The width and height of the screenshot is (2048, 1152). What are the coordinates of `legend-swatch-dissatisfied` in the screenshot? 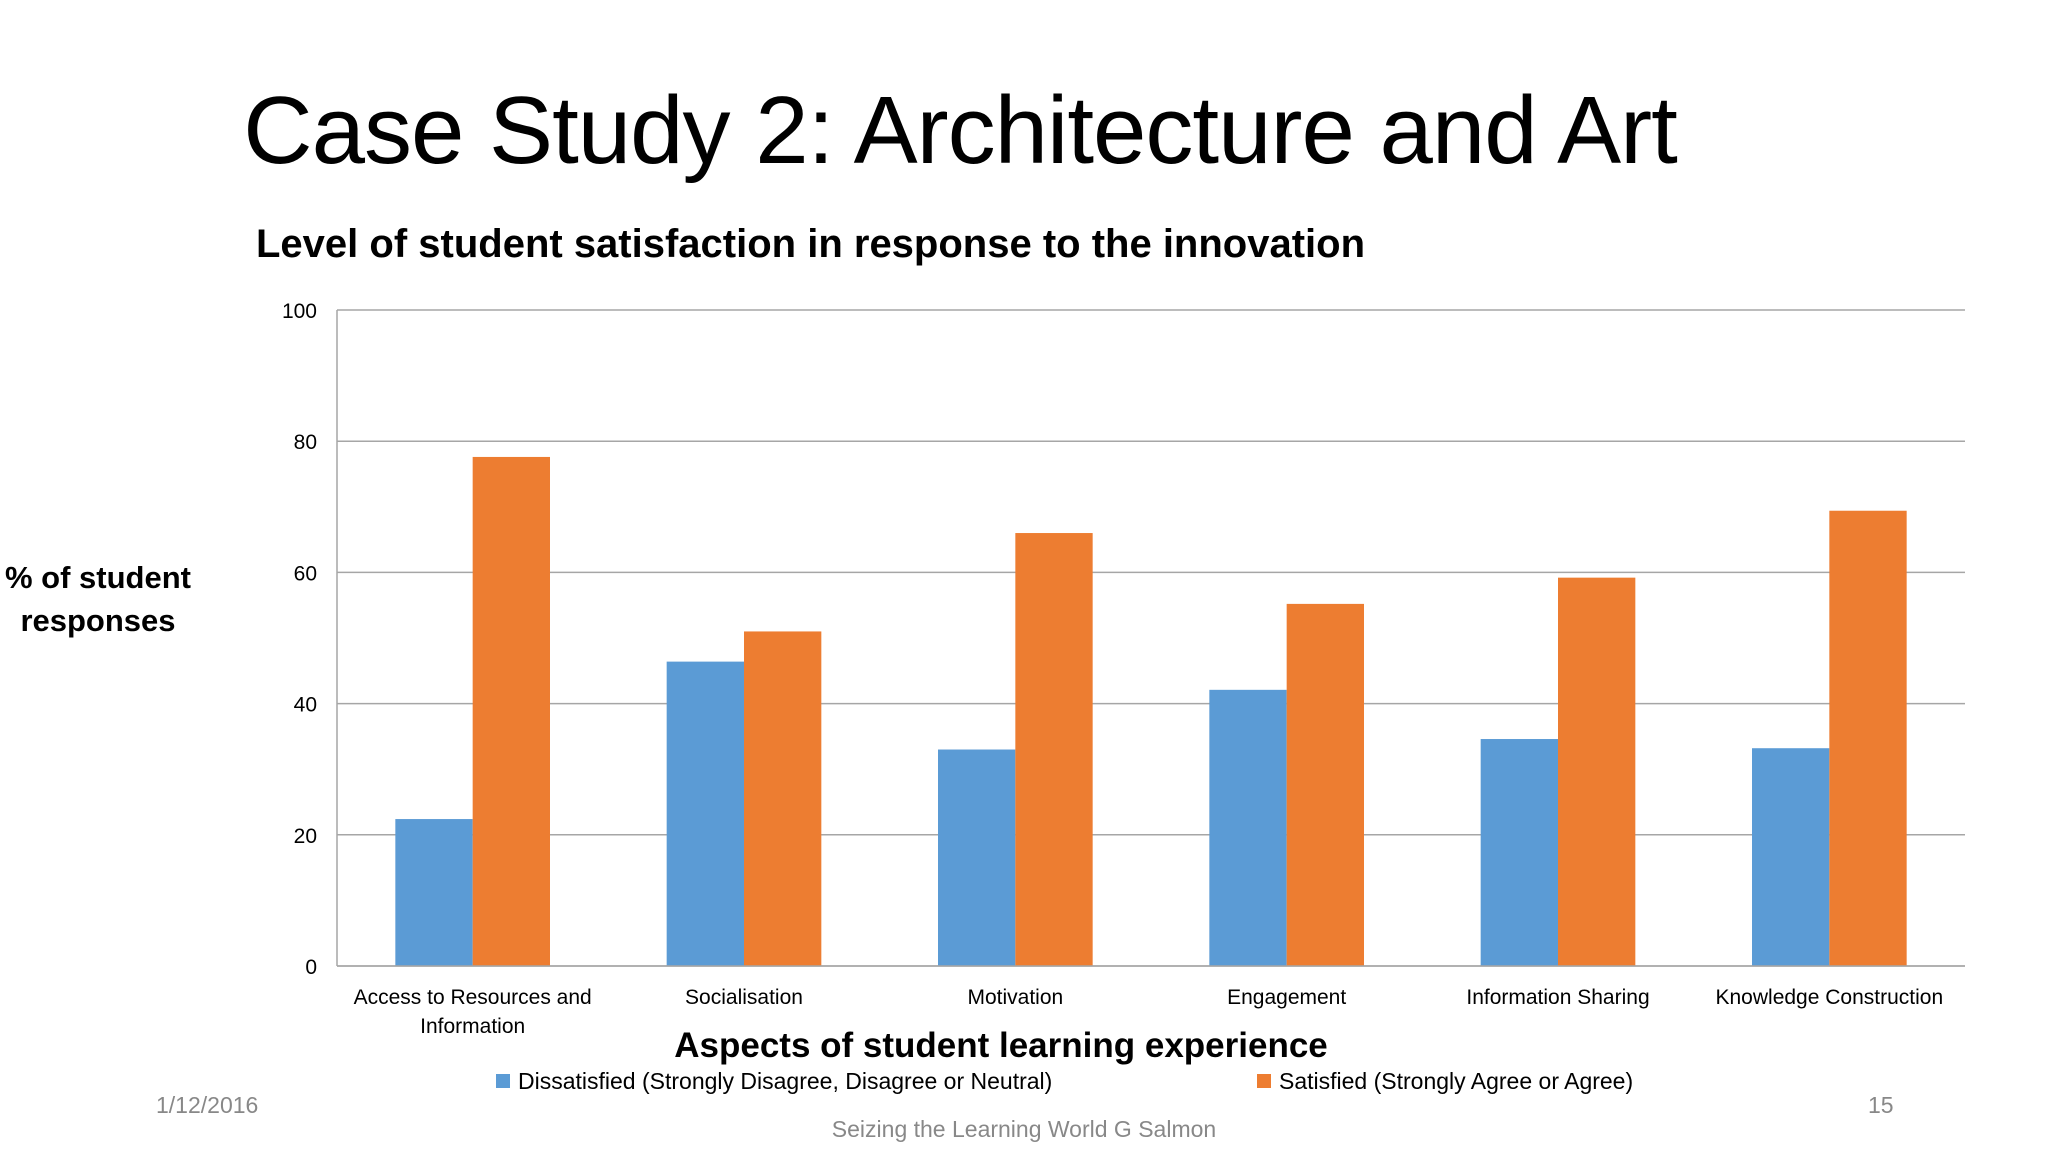 It's located at (503, 1080).